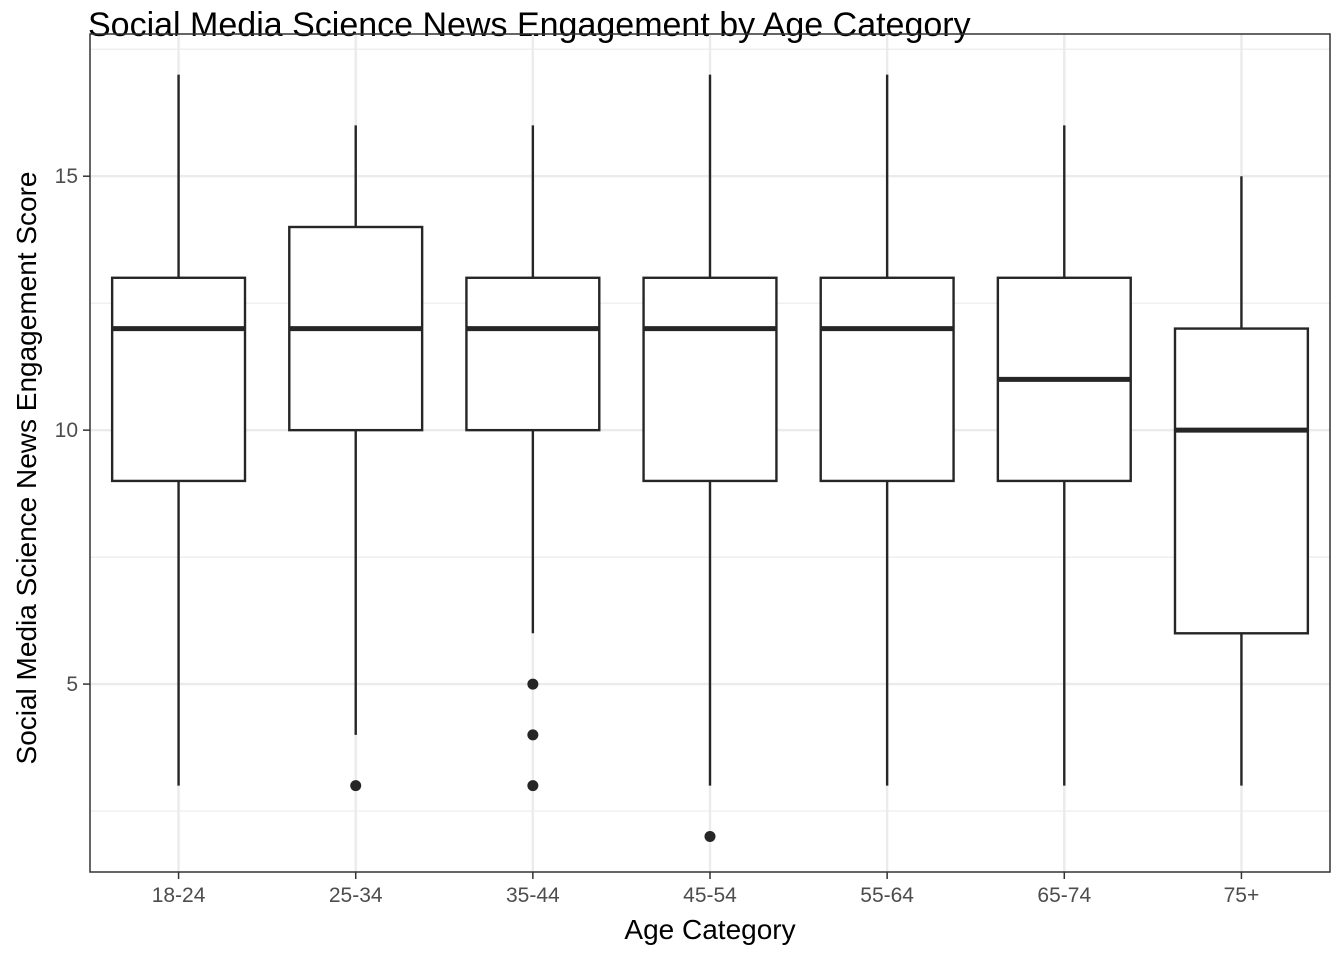 The height and width of the screenshot is (960, 1344). I want to click on y-tick-label: 5, so click(72, 684).